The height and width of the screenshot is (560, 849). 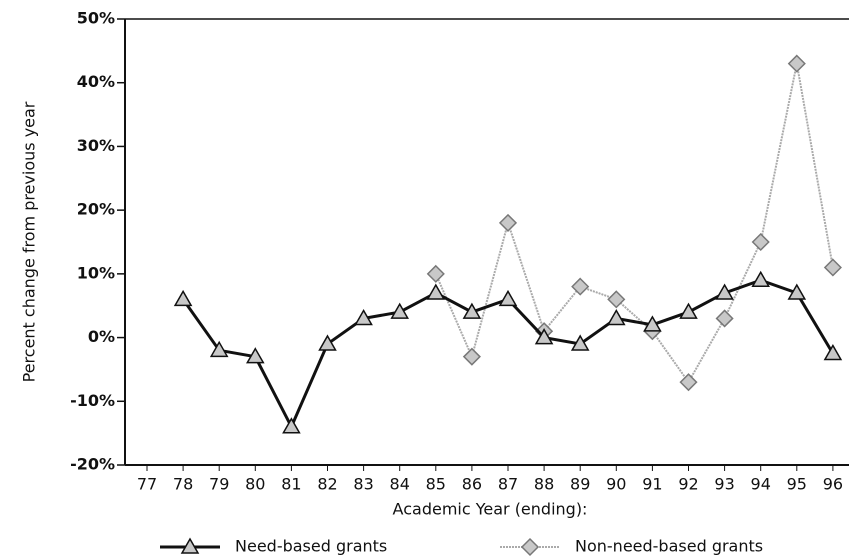 I want to click on x-tick-label: 86, so click(x=472, y=484).